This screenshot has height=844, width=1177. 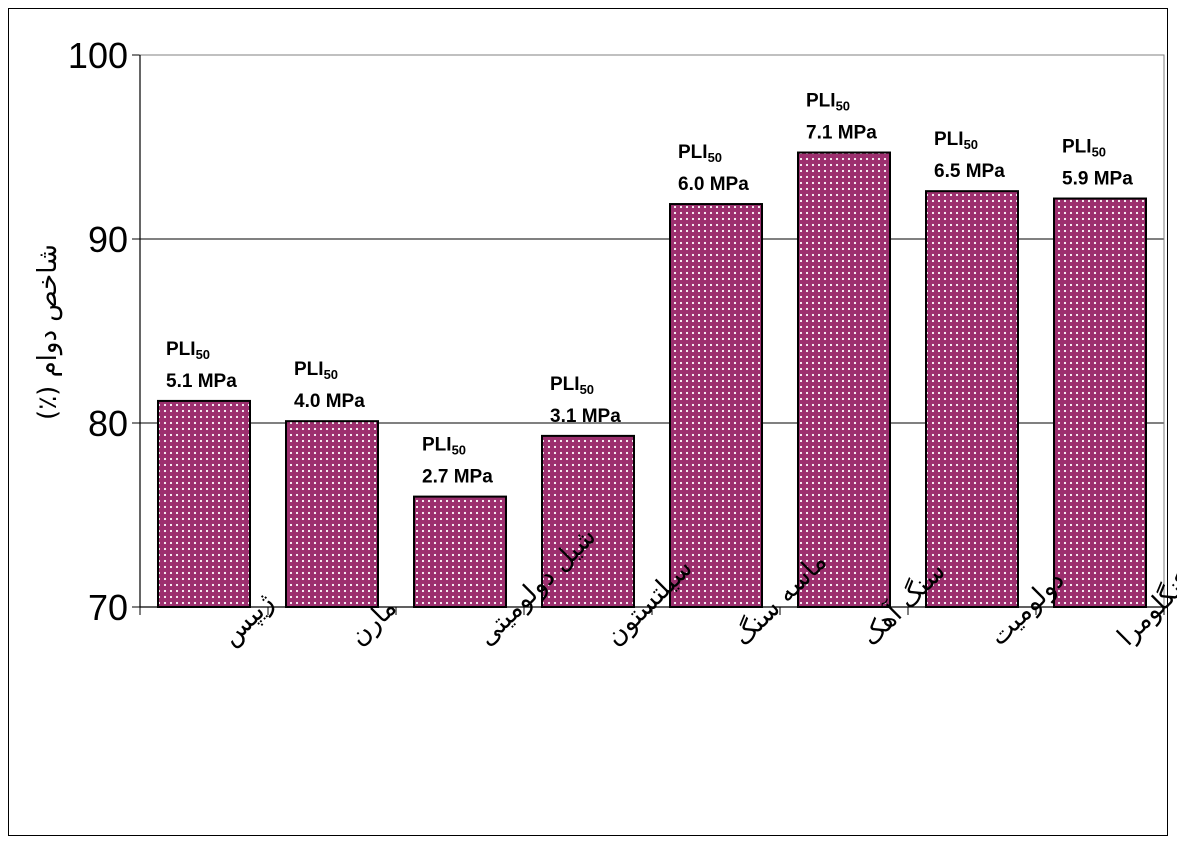 I want to click on data-label-value: 2.7 MPa, so click(x=457, y=477).